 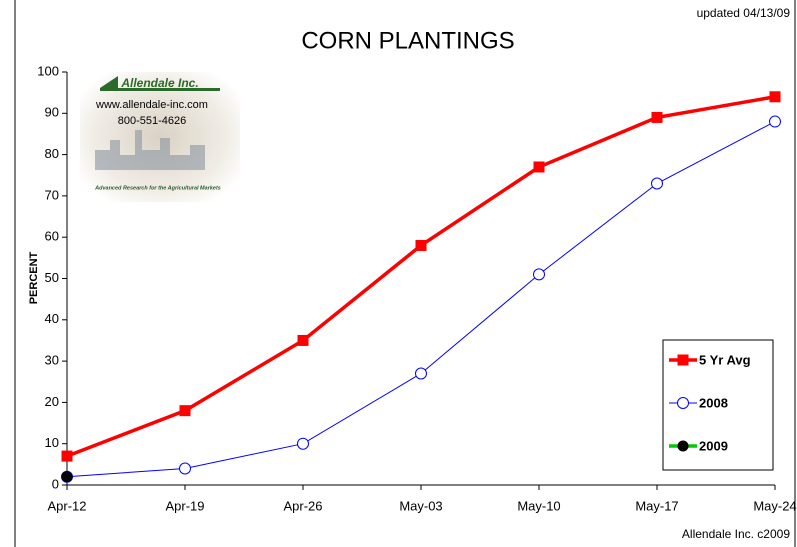 I want to click on y-tick-label: 30, so click(x=52, y=360).